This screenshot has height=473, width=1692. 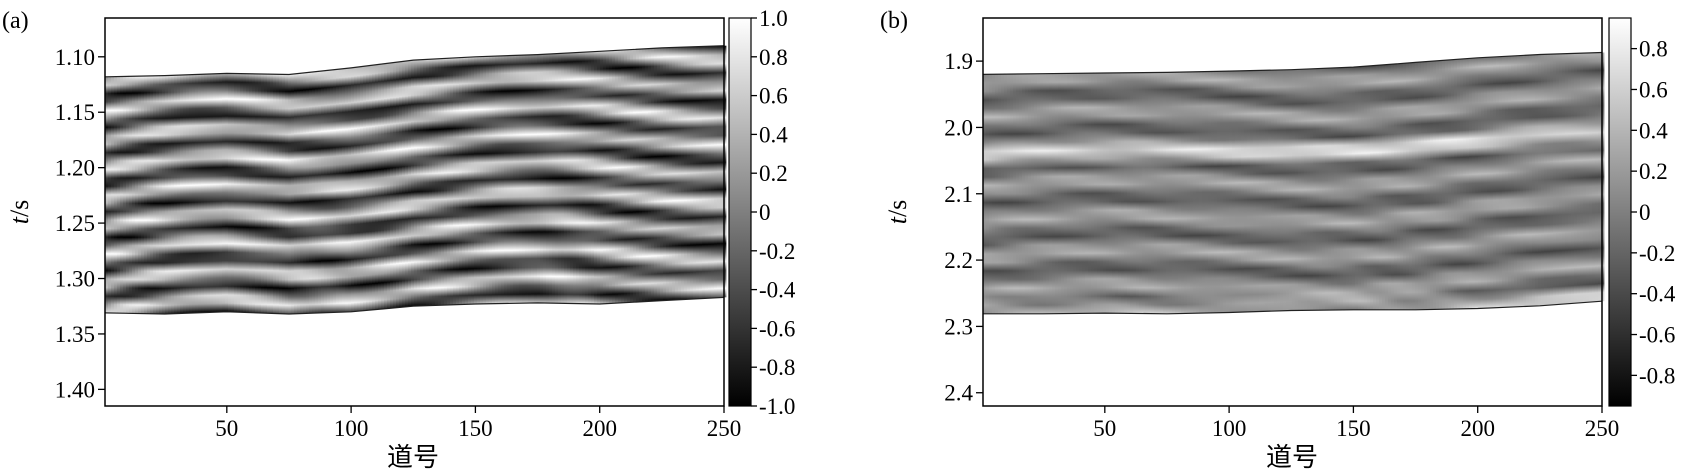 I want to click on colorbar-tick-label: 0.6, so click(x=1653, y=89).